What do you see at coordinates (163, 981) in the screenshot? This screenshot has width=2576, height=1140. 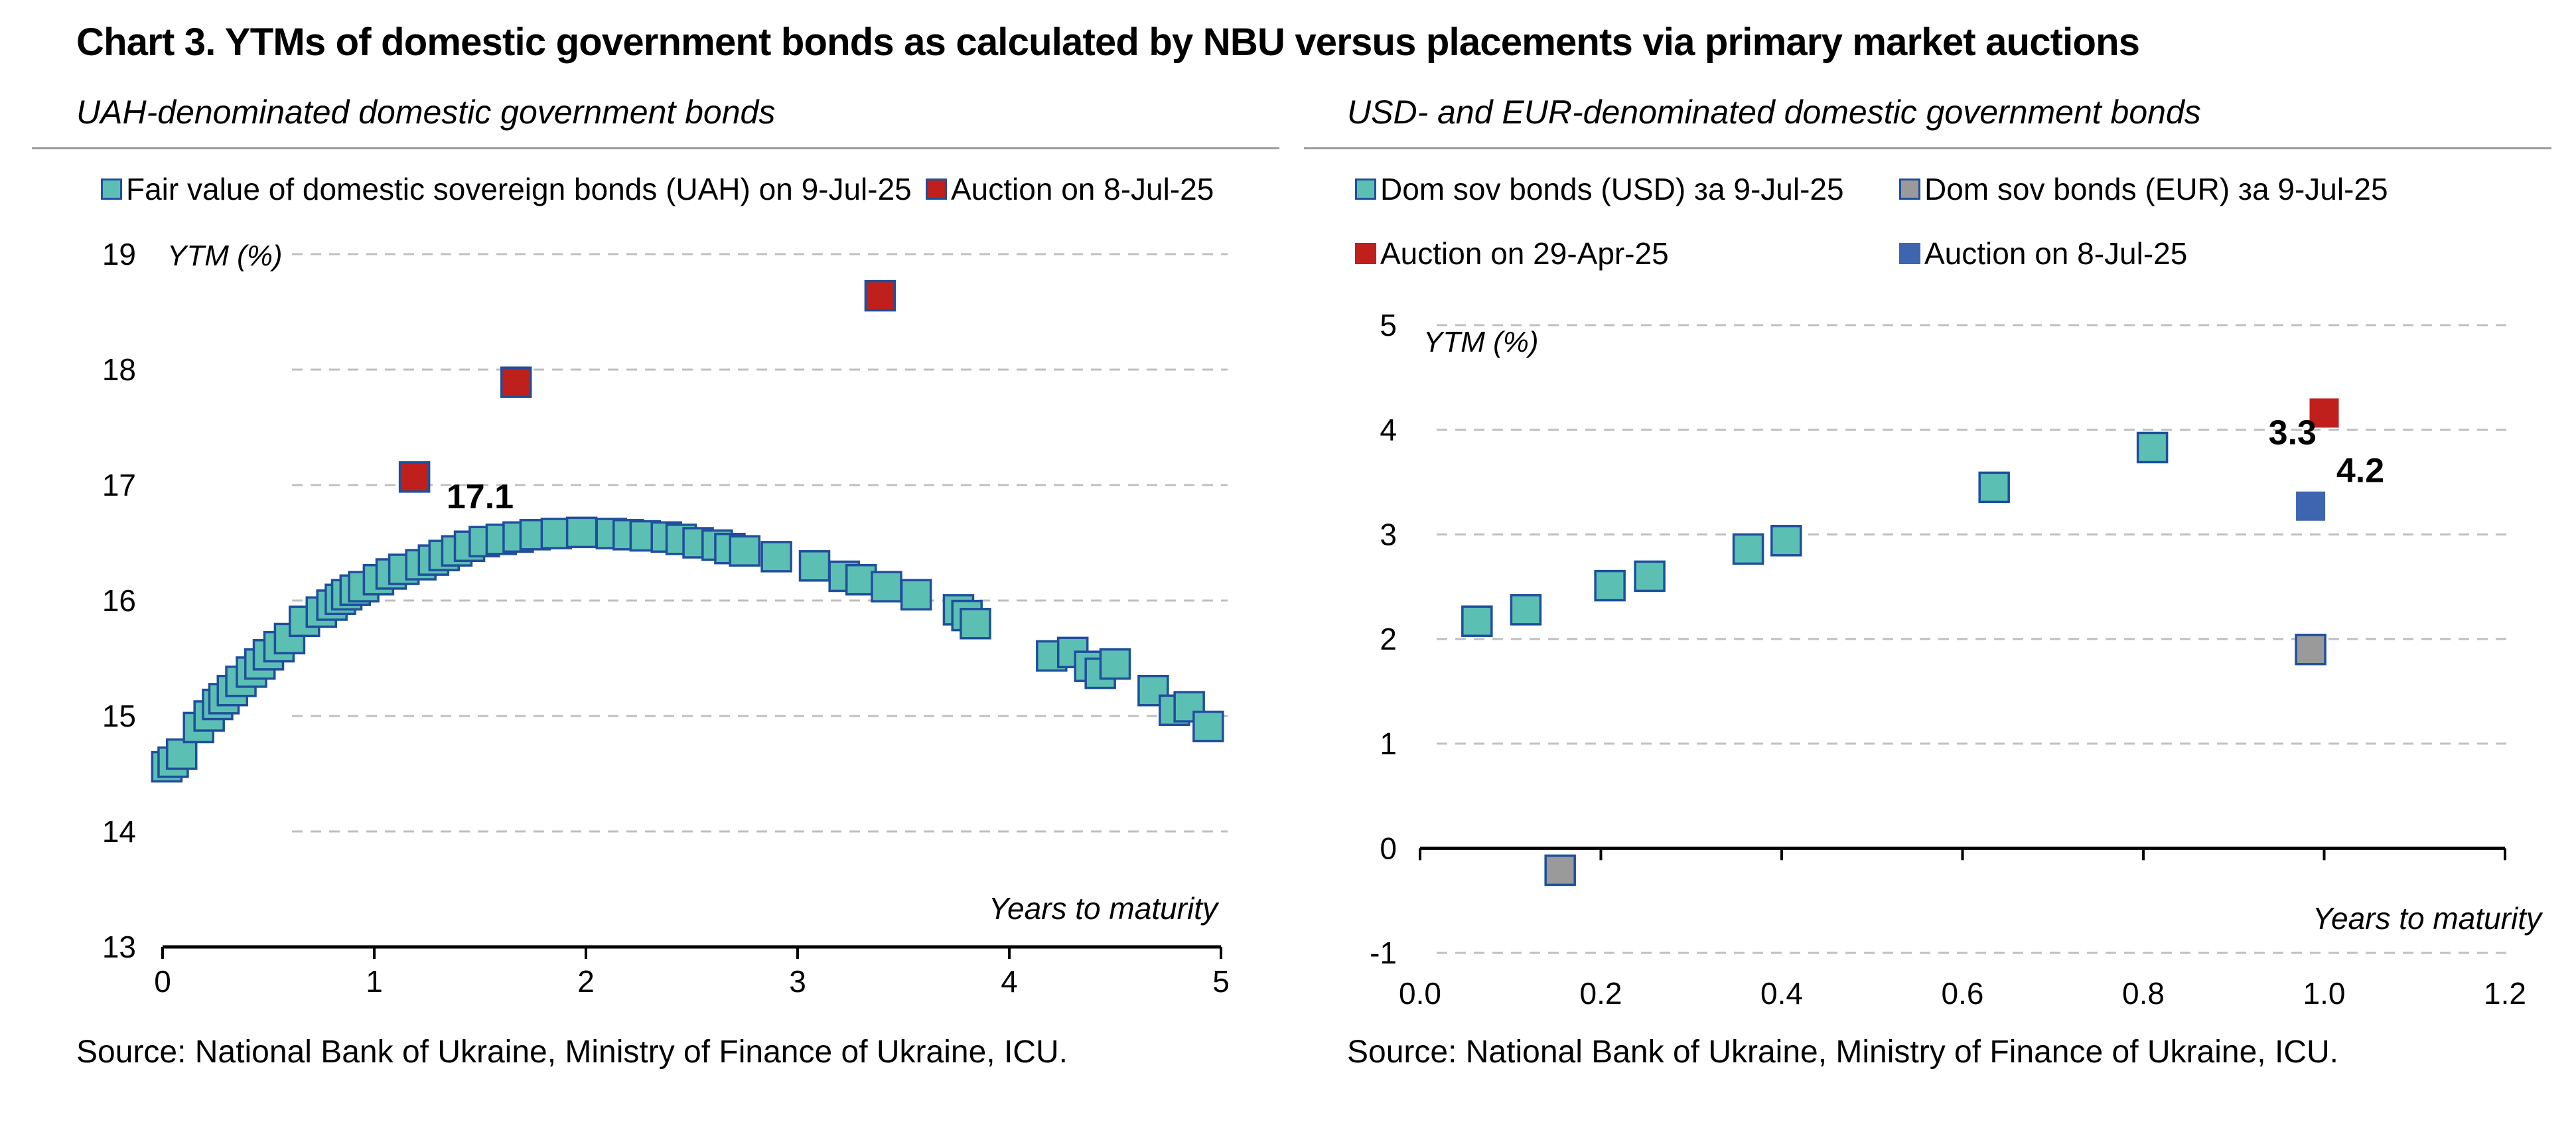 I see `x-tick-label: 0` at bounding box center [163, 981].